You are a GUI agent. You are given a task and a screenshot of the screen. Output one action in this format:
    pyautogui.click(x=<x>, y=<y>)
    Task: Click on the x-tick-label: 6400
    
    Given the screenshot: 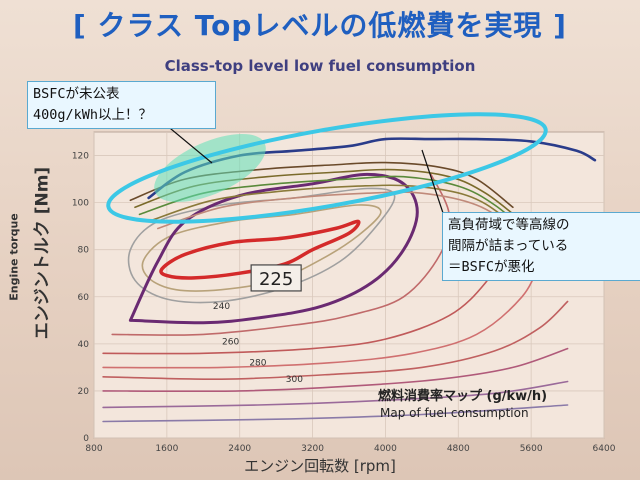 What is the action you would take?
    pyautogui.click(x=604, y=449)
    